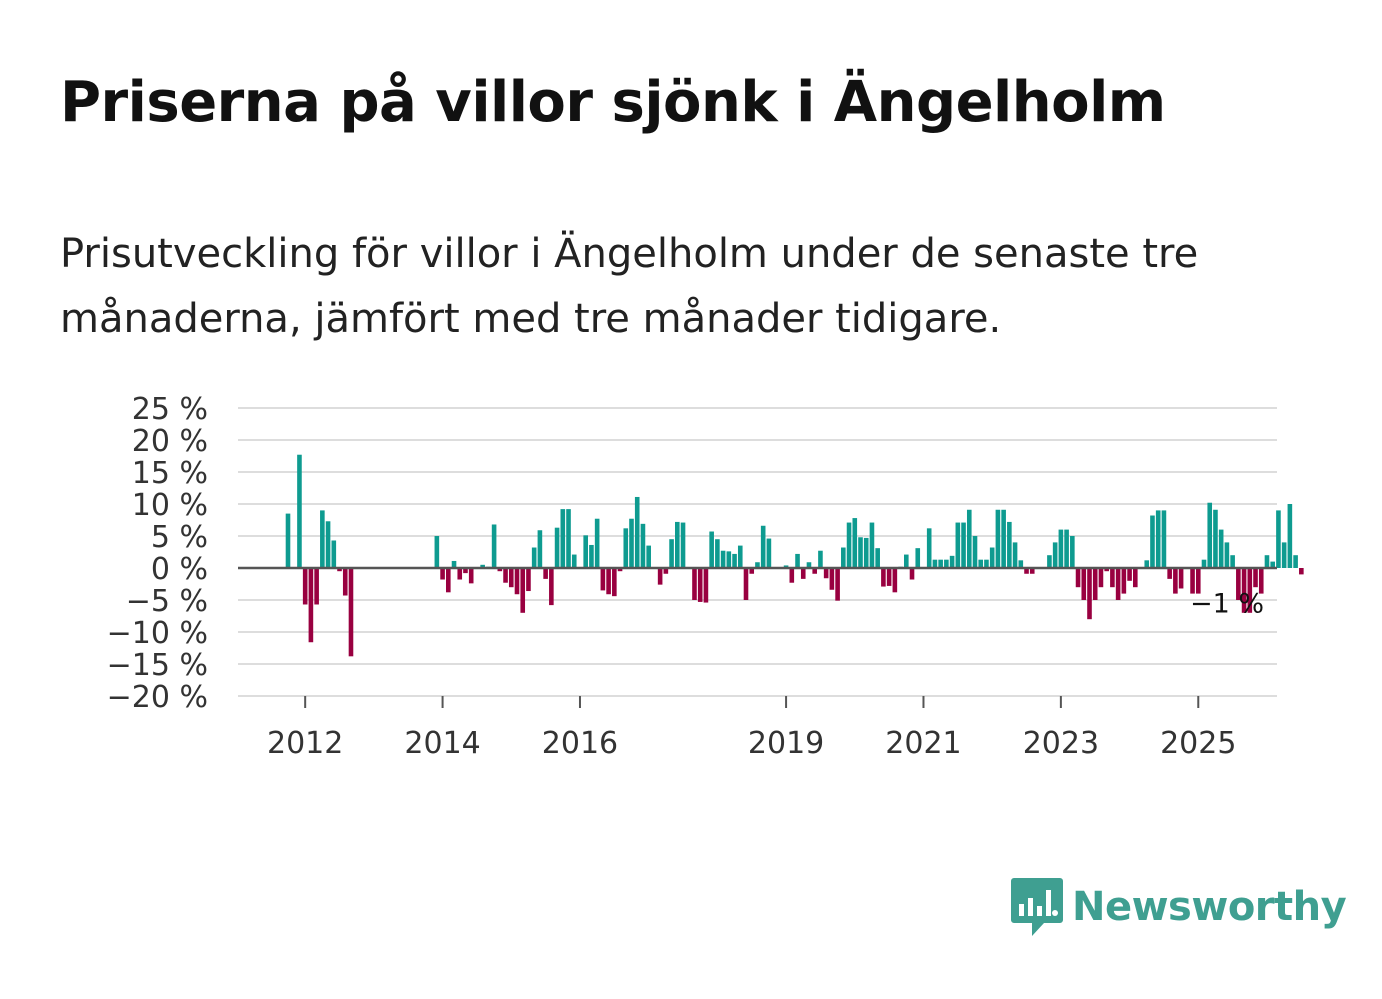 This screenshot has height=999, width=1382. Describe the element at coordinates (170, 505) in the screenshot. I see `y-tick-label: 10 %` at that location.